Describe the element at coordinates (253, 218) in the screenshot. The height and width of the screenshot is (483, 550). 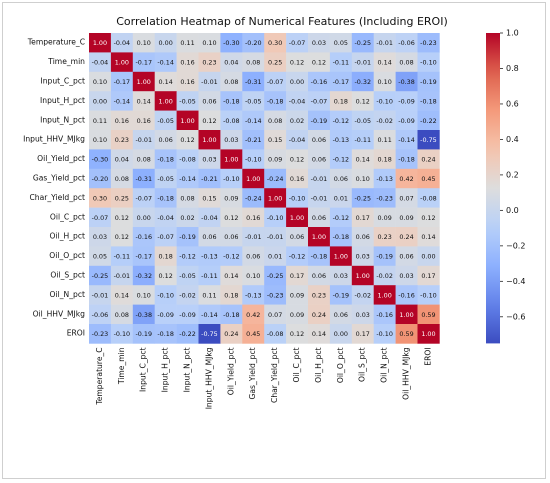
I see `cell-value-label: 0.16` at that location.